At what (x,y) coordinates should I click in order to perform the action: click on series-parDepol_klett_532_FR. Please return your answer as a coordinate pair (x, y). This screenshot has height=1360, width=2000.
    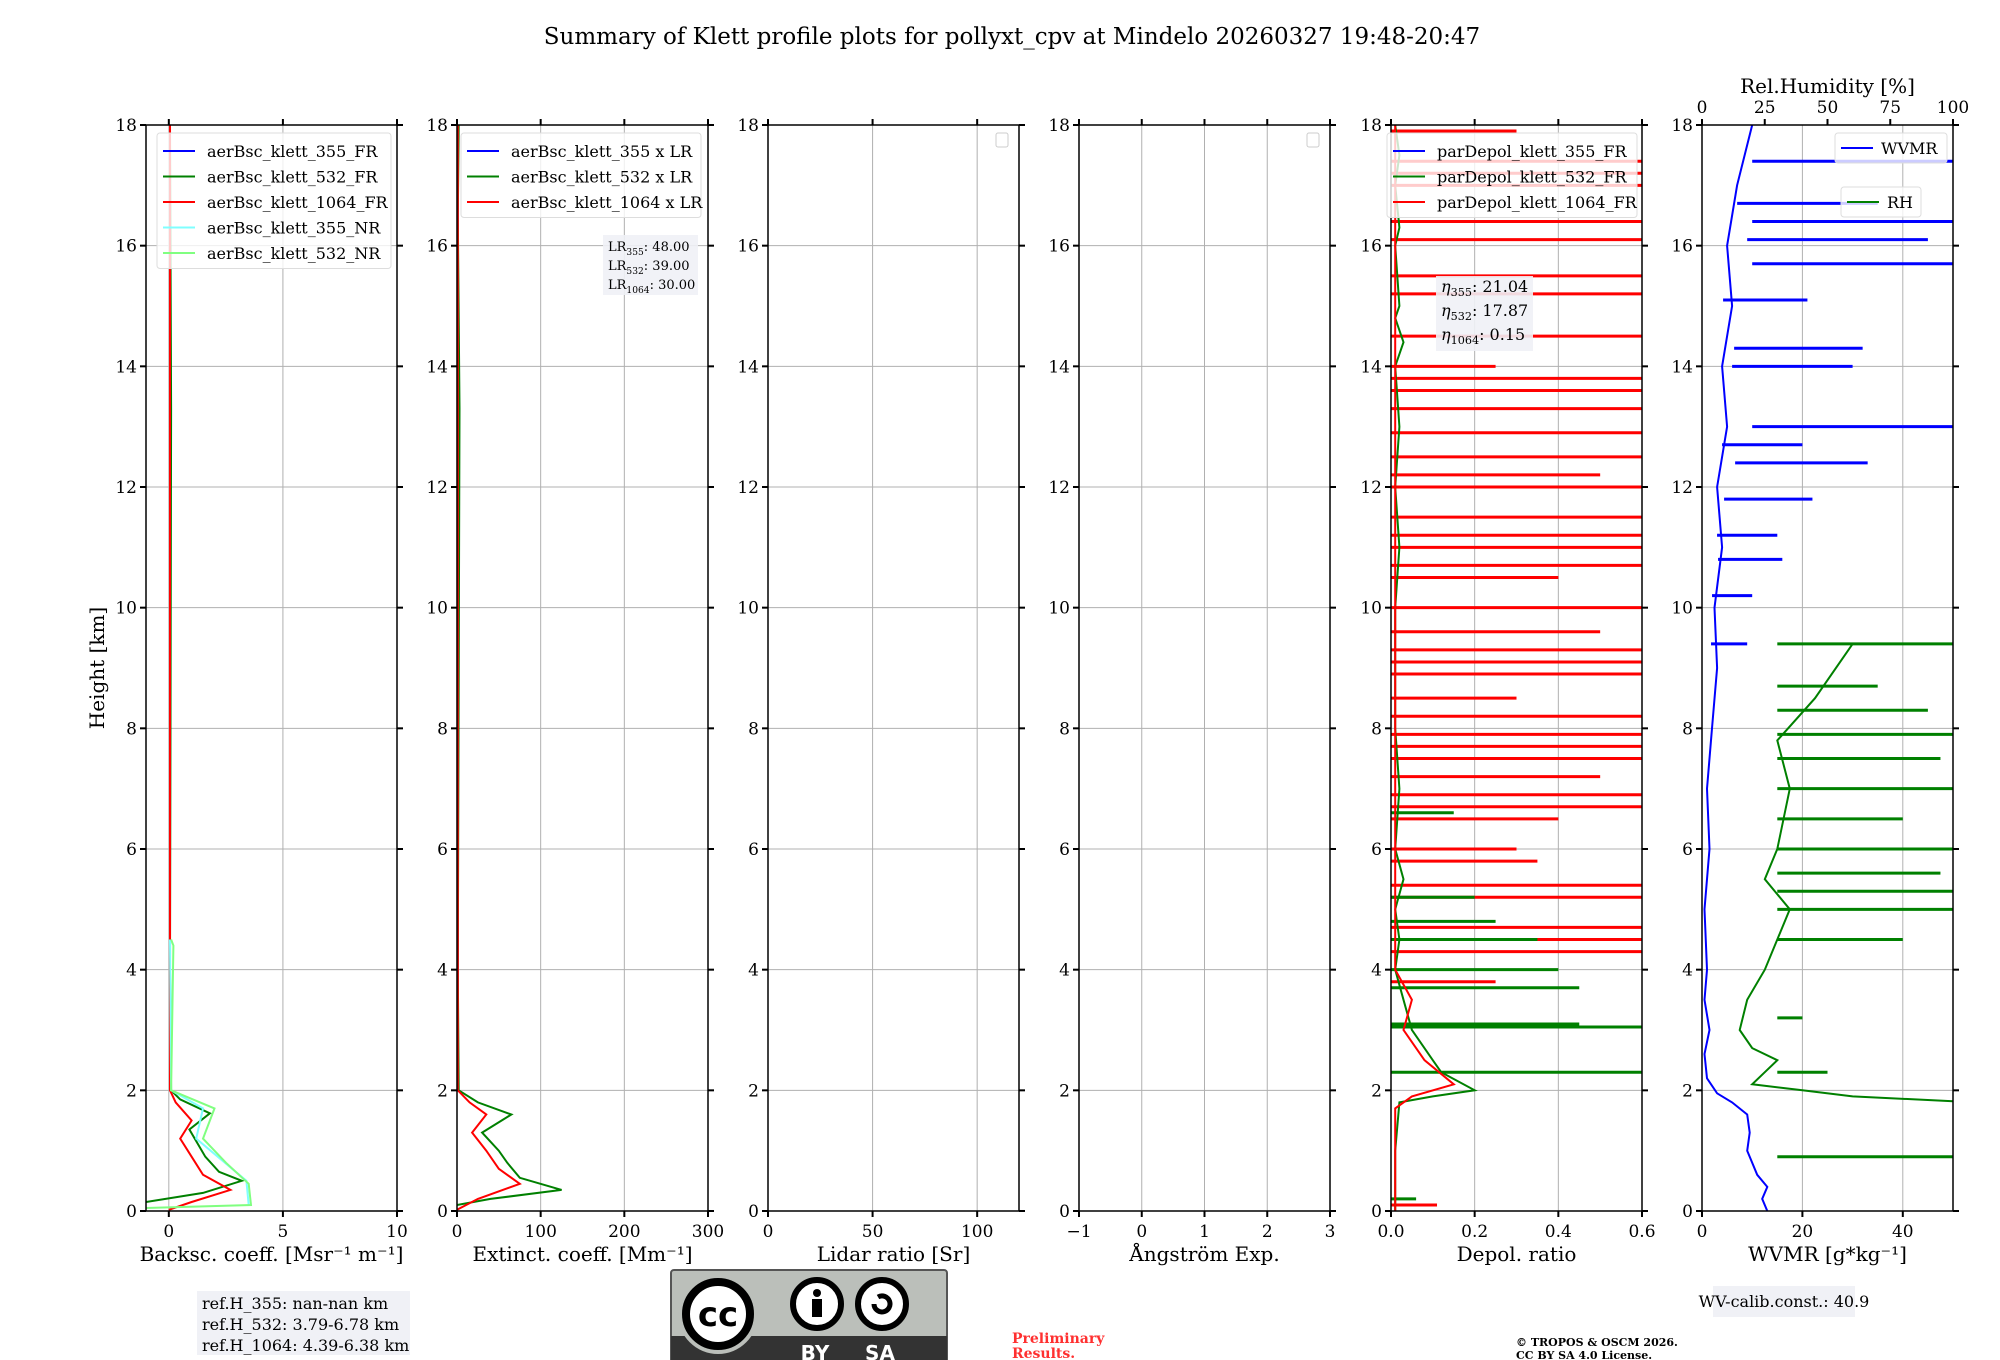
    Looking at the image, I should click on (1436, 668).